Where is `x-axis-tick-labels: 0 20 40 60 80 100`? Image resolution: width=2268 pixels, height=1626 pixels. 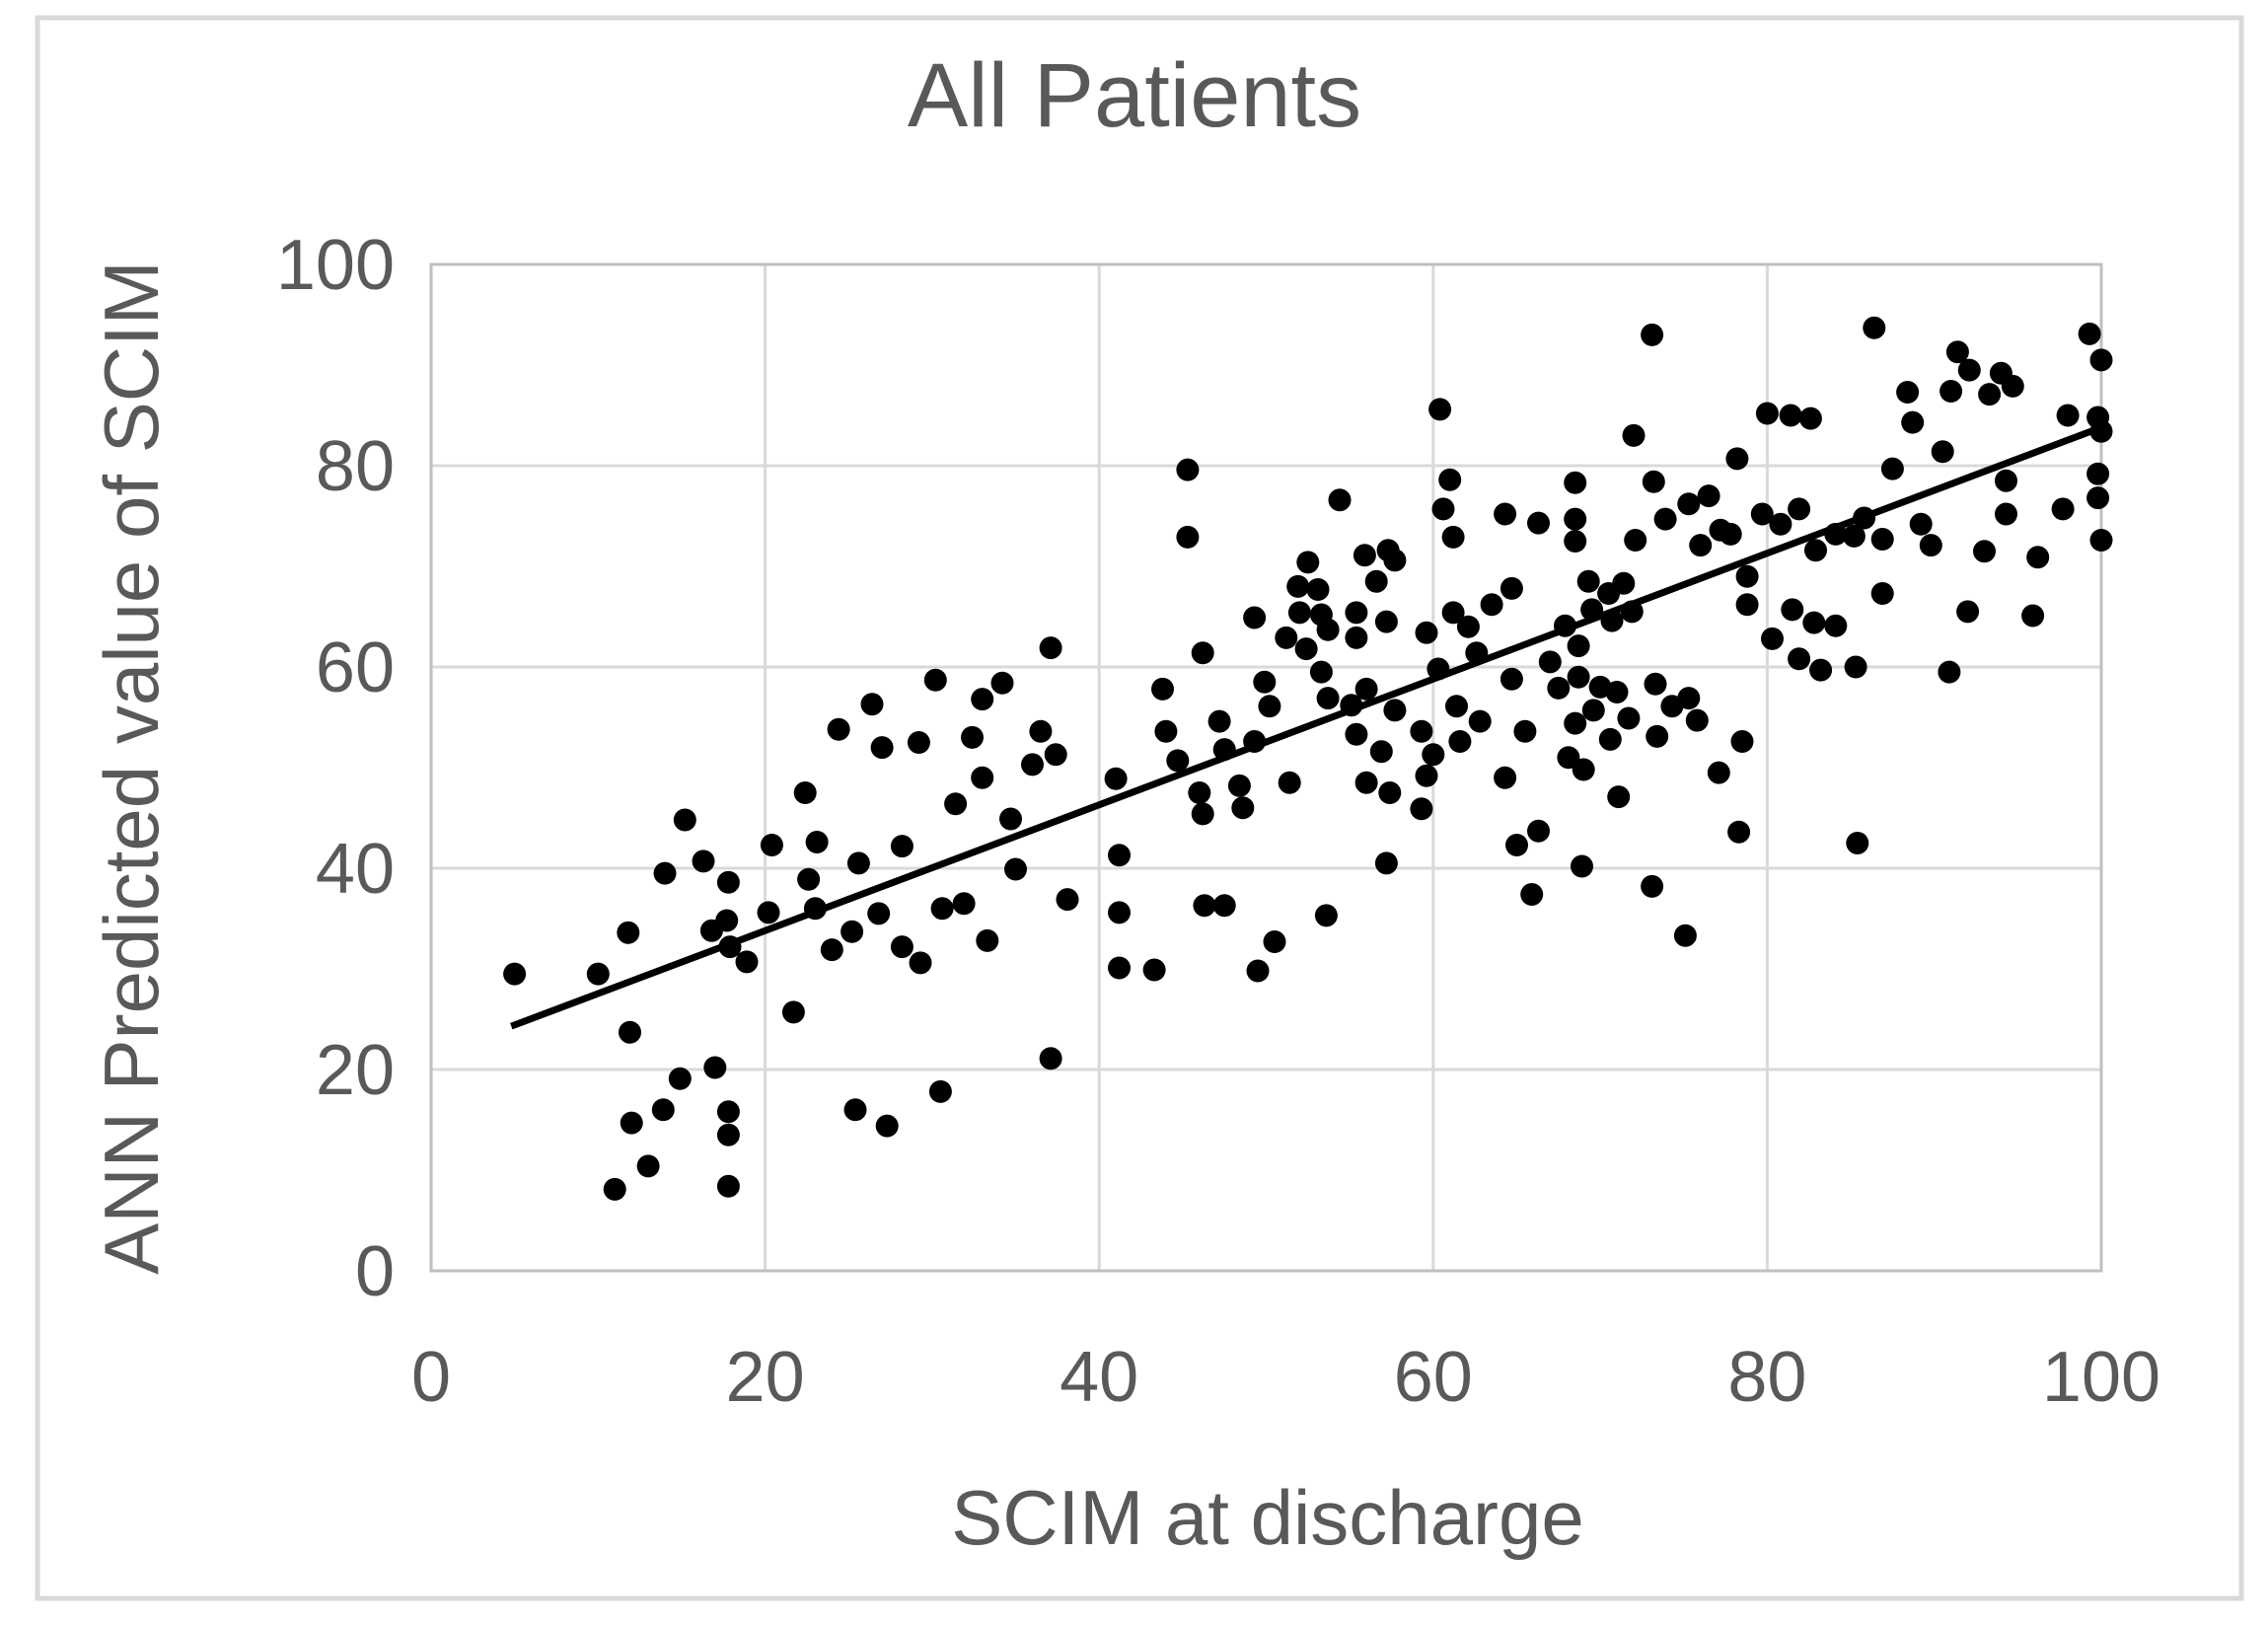 x-axis-tick-labels: 0 20 40 60 80 100 is located at coordinates (1285, 1377).